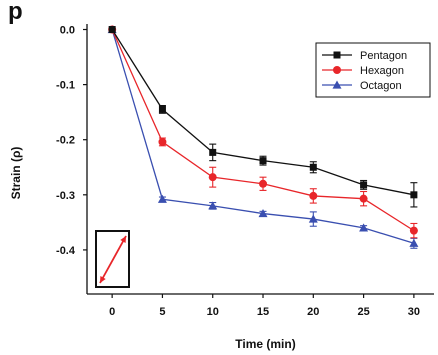 This screenshot has height=355, width=438. What do you see at coordinates (382, 71) in the screenshot?
I see `legend-label: Hexagon` at bounding box center [382, 71].